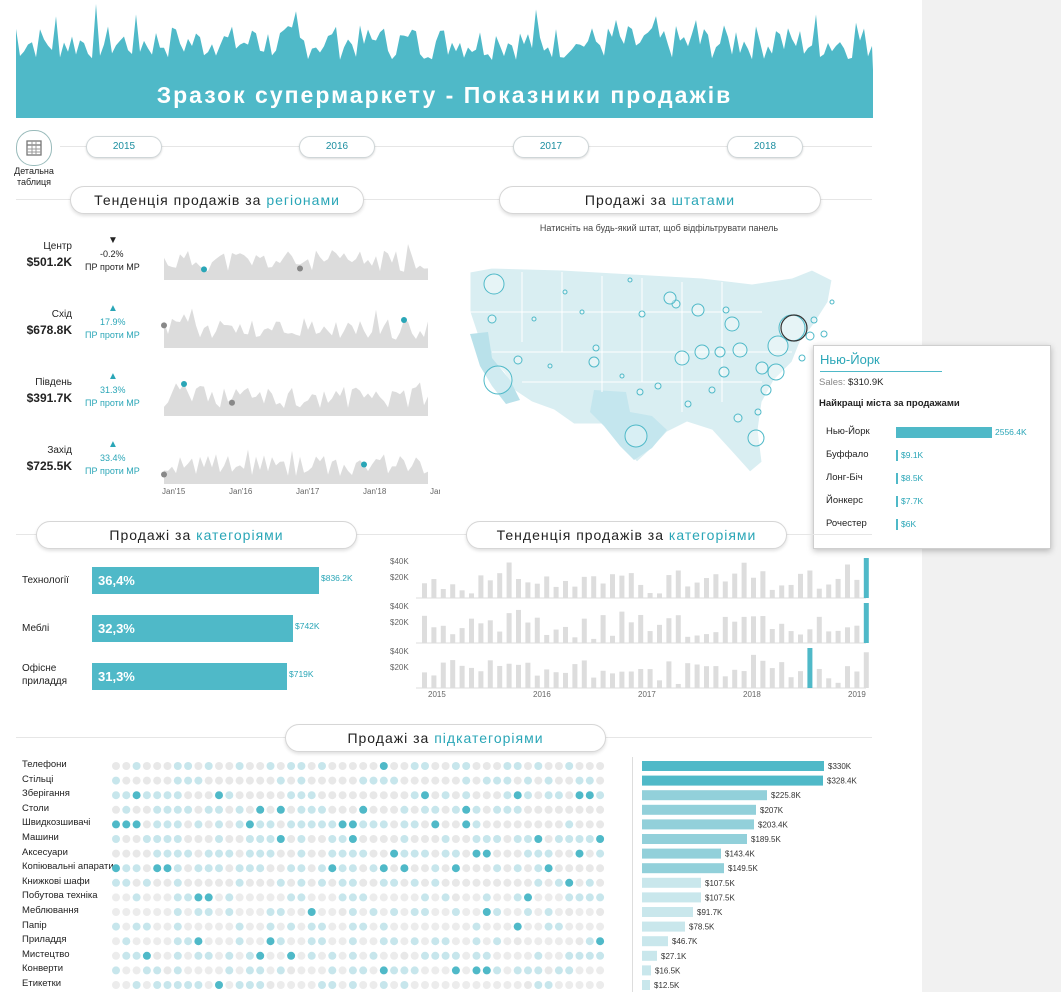 The width and height of the screenshot is (1061, 992). I want to click on tooltip-city-value: $9.1K, so click(912, 455).